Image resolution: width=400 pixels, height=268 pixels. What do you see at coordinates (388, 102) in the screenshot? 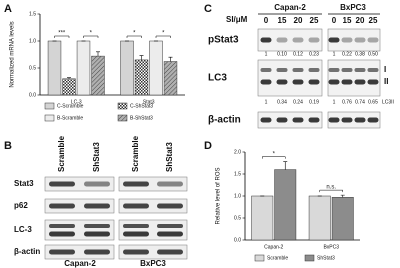
I see `band-note: LC3II` at bounding box center [388, 102].